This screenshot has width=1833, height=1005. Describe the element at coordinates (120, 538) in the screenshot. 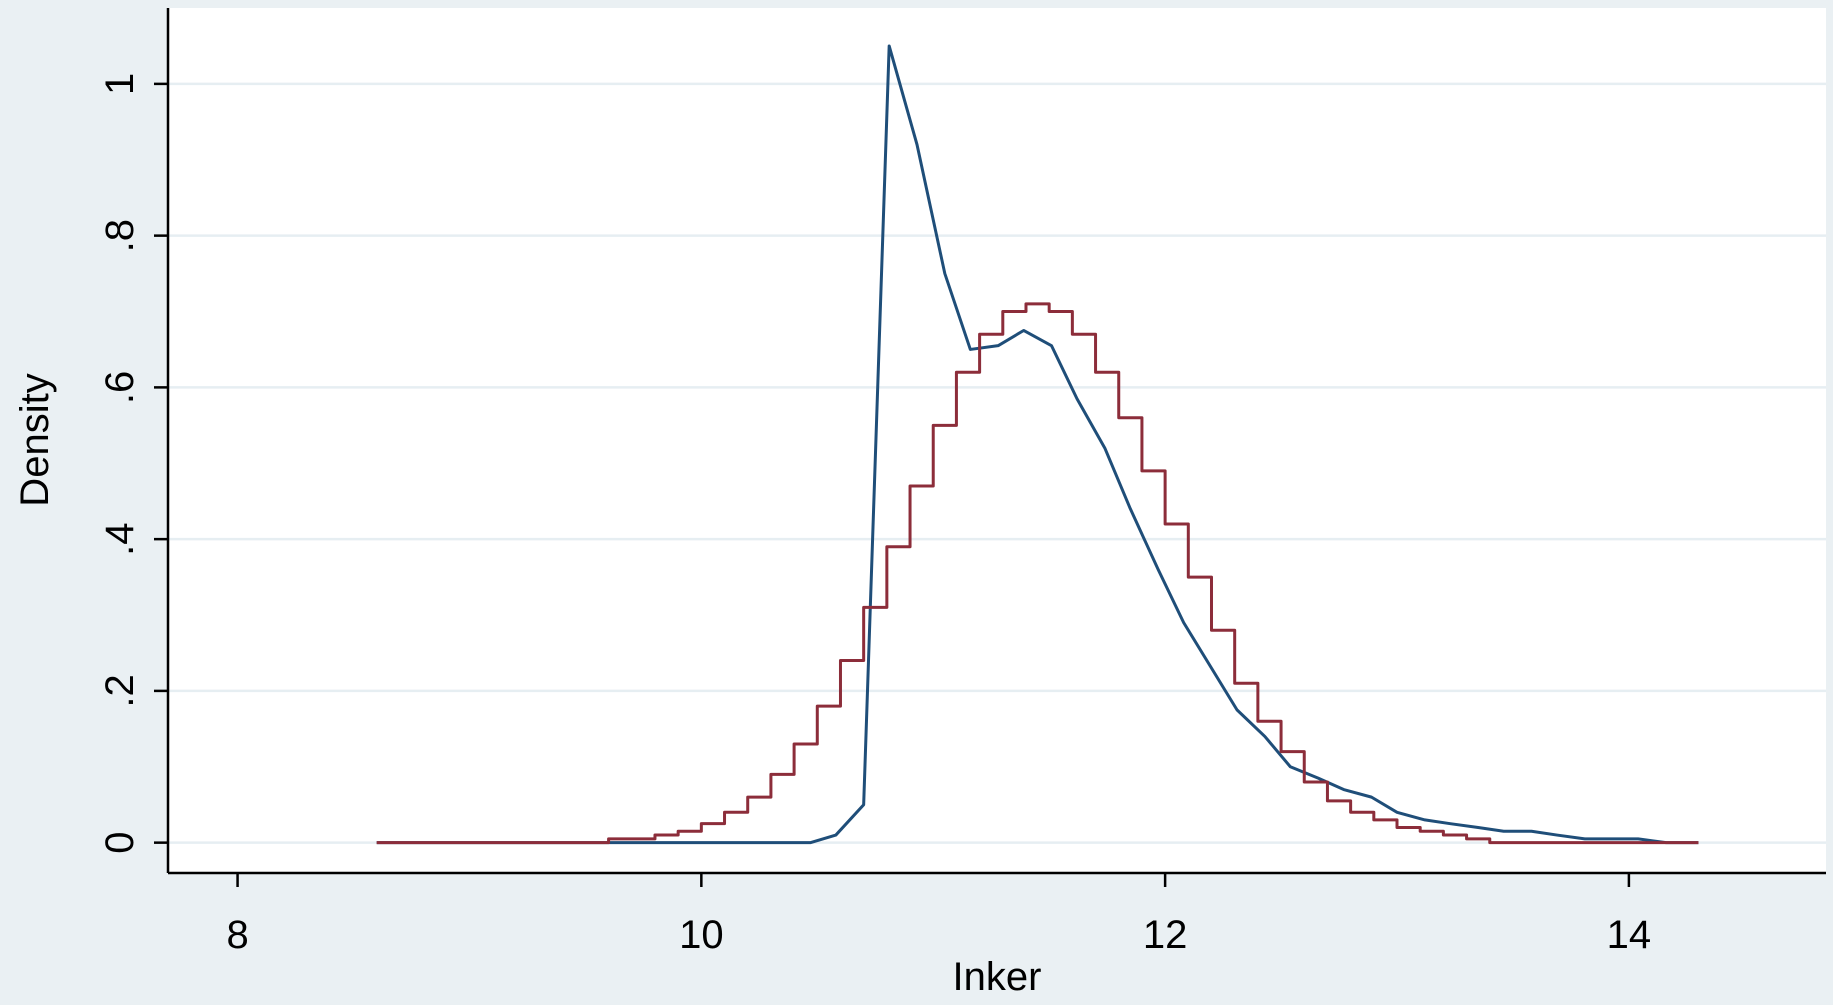

I see `y-tick-label: .4` at that location.